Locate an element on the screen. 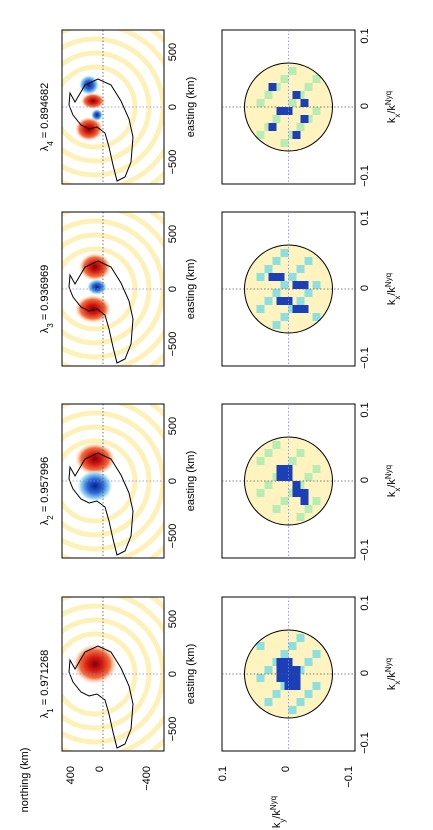 The width and height of the screenshot is (433, 830). label-part: 3 is located at coordinates (50, 325).